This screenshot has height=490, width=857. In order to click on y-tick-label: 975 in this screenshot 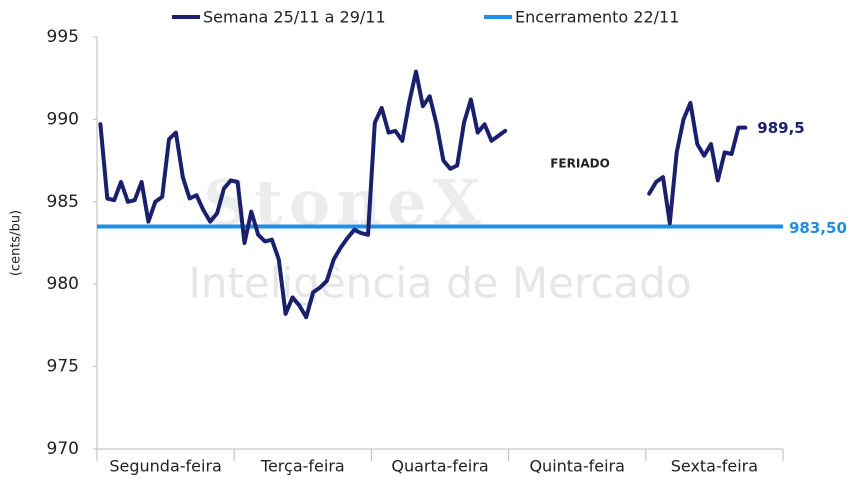, I will do `click(63, 367)`.